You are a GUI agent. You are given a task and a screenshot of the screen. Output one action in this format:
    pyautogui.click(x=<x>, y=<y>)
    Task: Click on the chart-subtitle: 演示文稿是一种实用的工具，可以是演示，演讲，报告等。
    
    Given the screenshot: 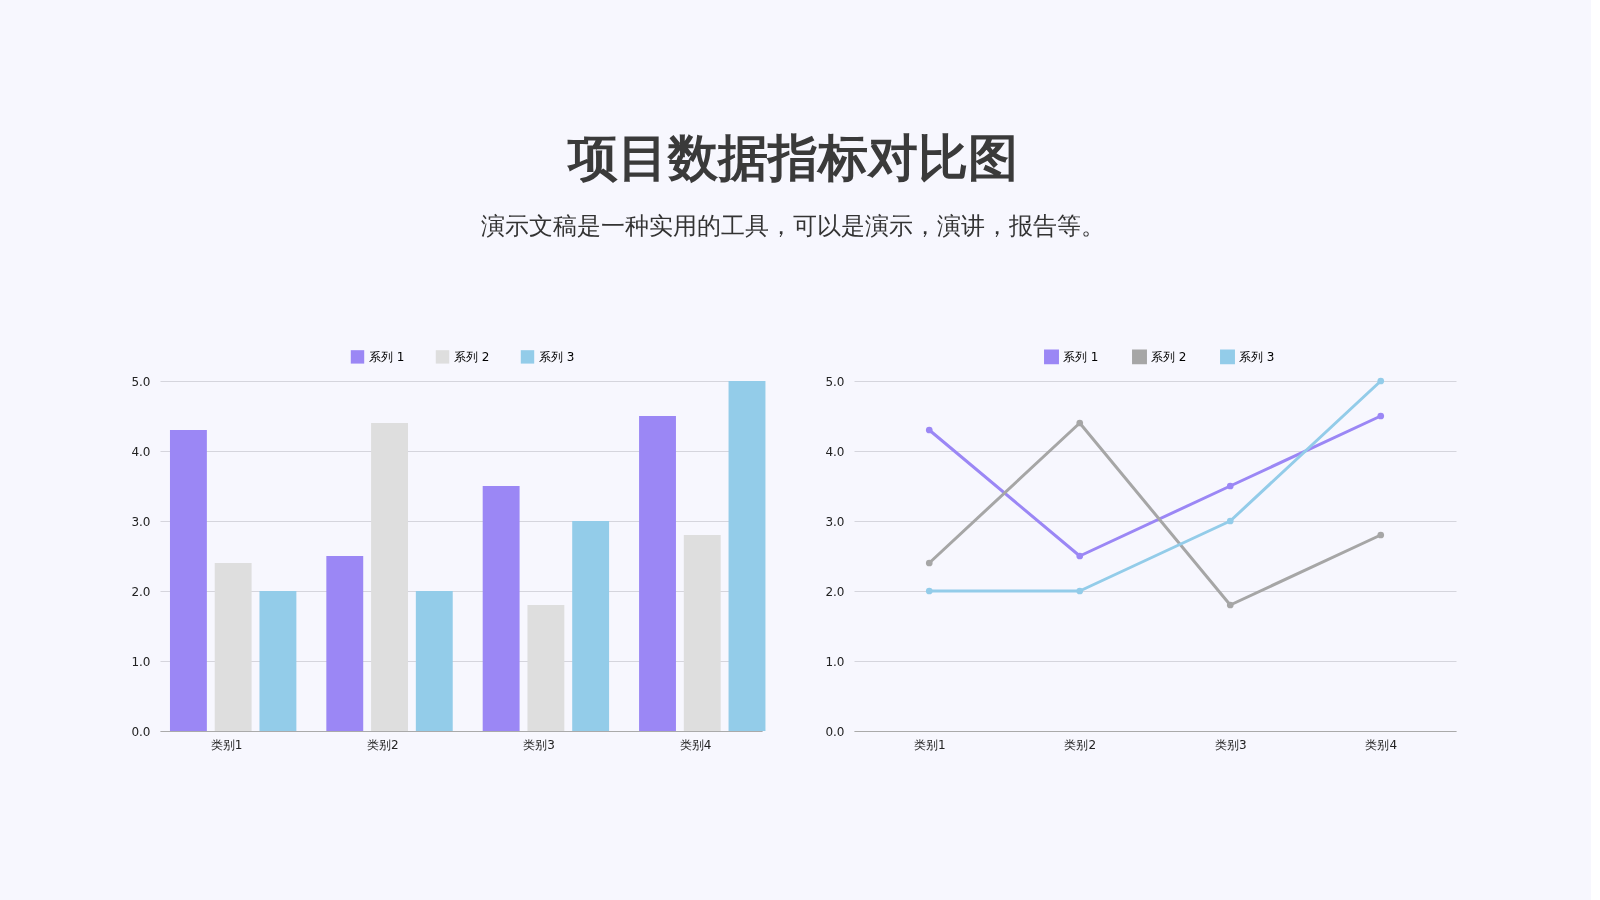 What is the action you would take?
    pyautogui.click(x=793, y=226)
    